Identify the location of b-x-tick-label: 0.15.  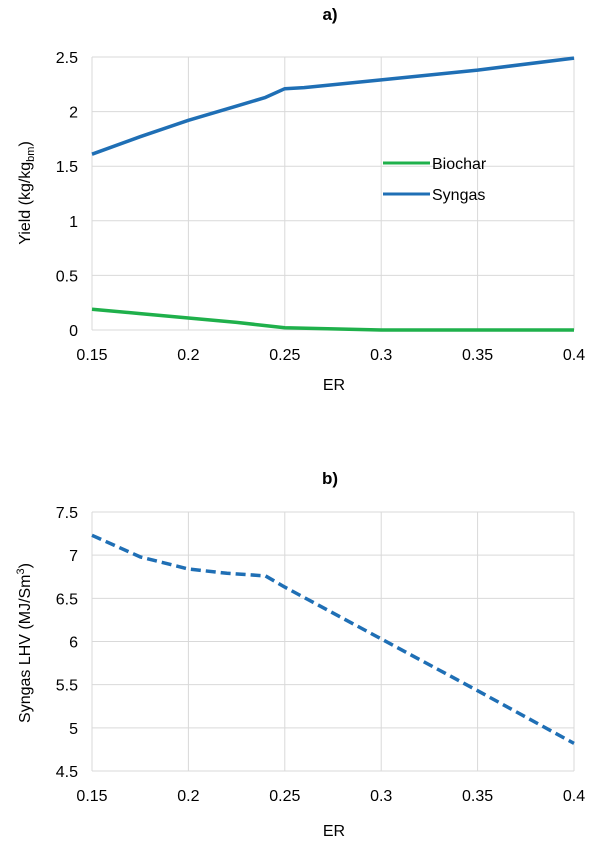
(91, 796).